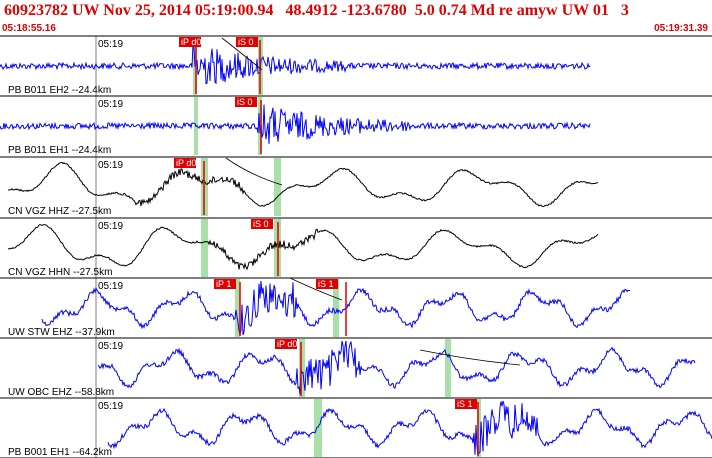  I want to click on pick-label: iP 1, so click(223, 284).